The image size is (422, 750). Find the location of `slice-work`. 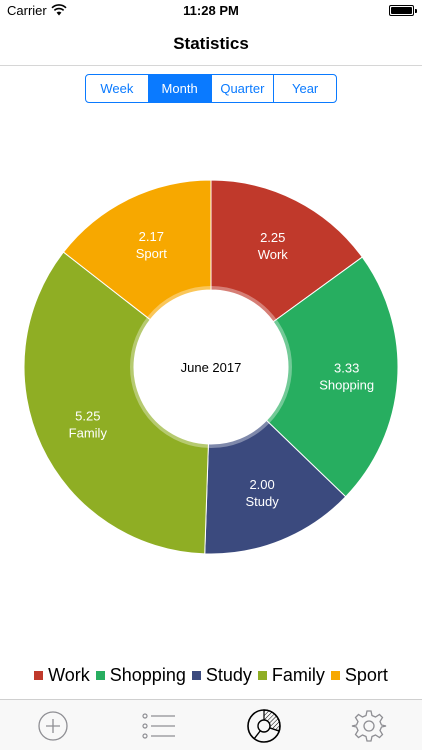

slice-work is located at coordinates (286, 251).